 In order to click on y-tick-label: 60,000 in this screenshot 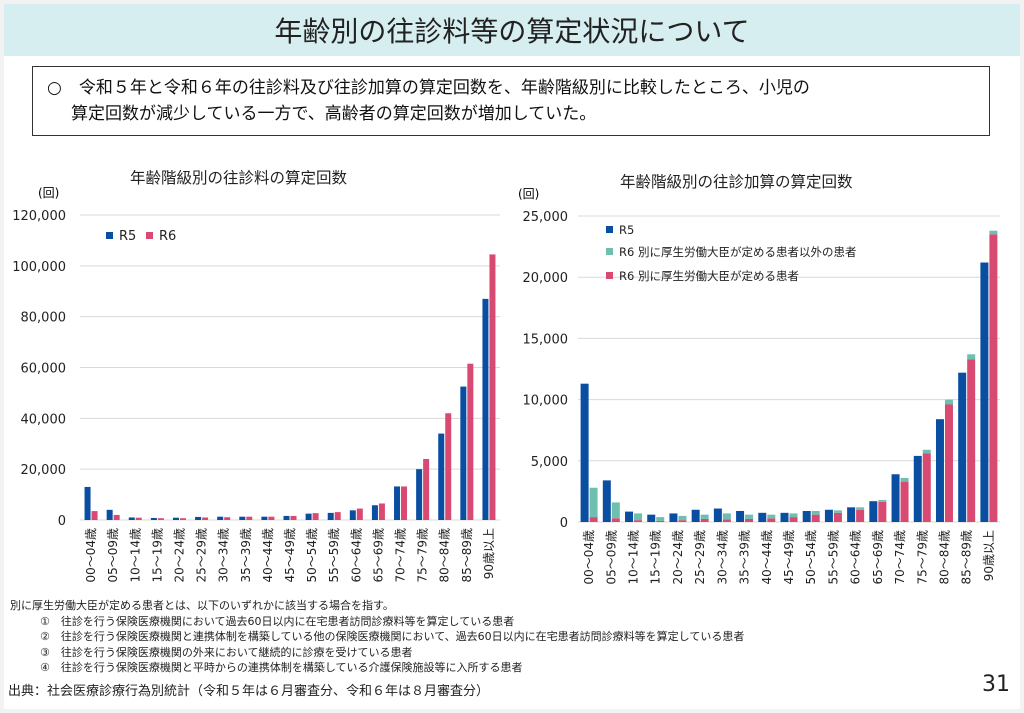, I will do `click(44, 369)`.